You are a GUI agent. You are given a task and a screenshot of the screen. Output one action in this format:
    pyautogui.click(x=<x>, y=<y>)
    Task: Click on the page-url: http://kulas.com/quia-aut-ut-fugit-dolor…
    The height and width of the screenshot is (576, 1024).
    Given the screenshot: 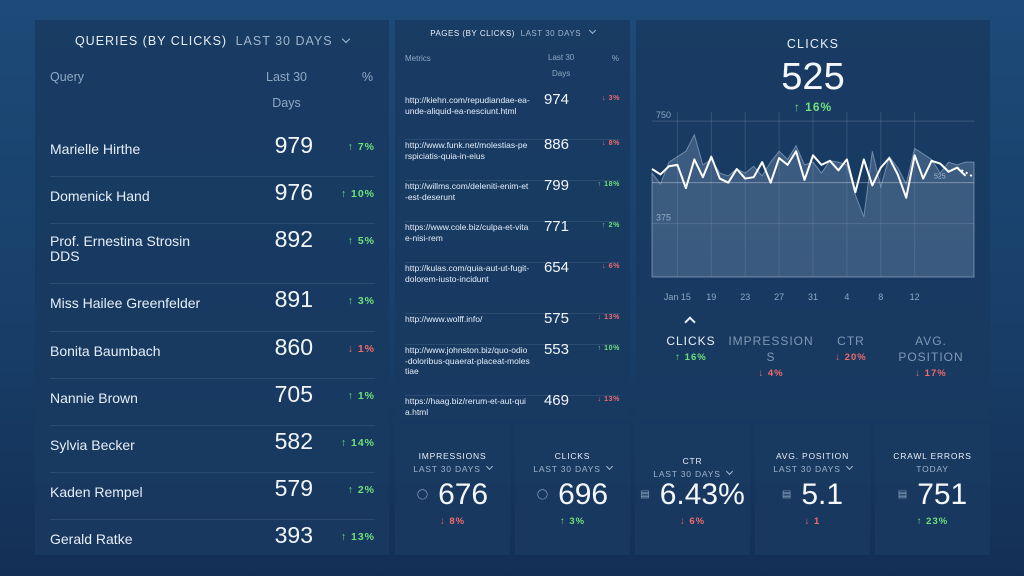 What is the action you would take?
    pyautogui.click(x=467, y=273)
    